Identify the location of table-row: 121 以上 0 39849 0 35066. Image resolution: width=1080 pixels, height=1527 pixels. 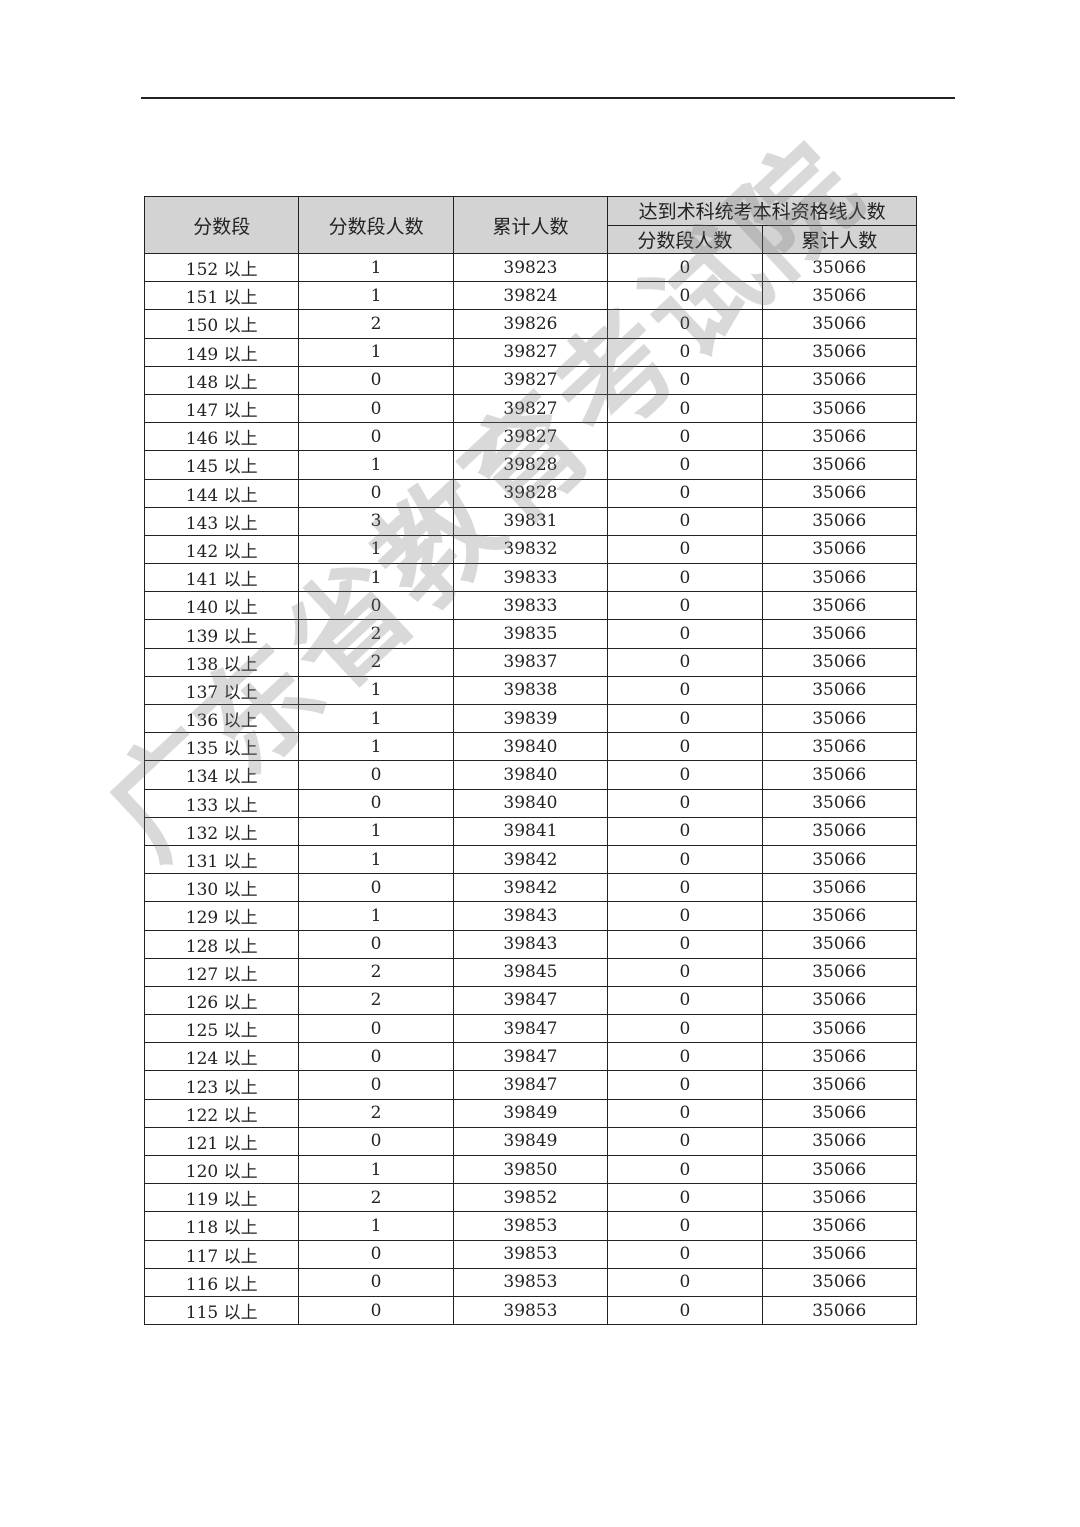
(530, 1141).